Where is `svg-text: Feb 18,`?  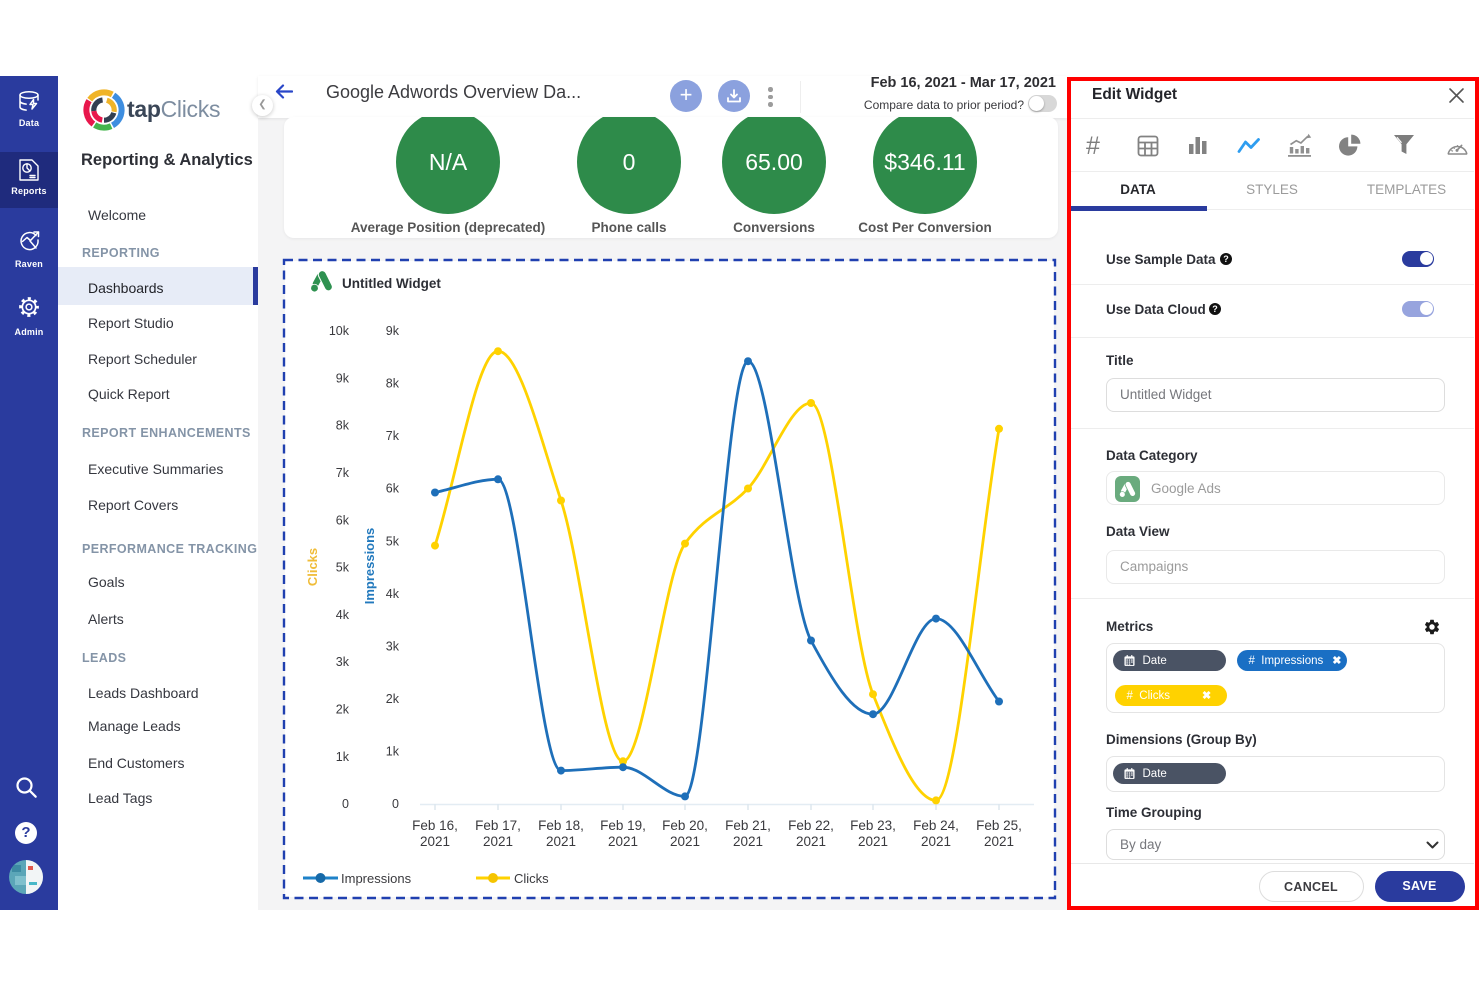
svg-text: Feb 18, is located at coordinates (561, 825).